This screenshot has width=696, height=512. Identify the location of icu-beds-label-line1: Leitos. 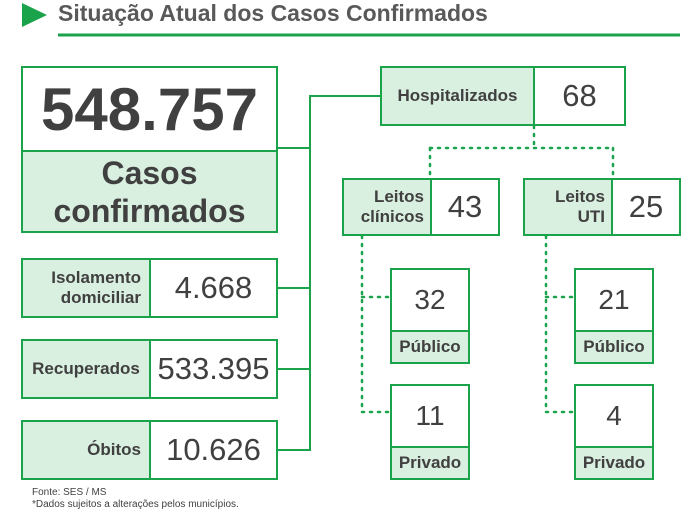
(579, 196).